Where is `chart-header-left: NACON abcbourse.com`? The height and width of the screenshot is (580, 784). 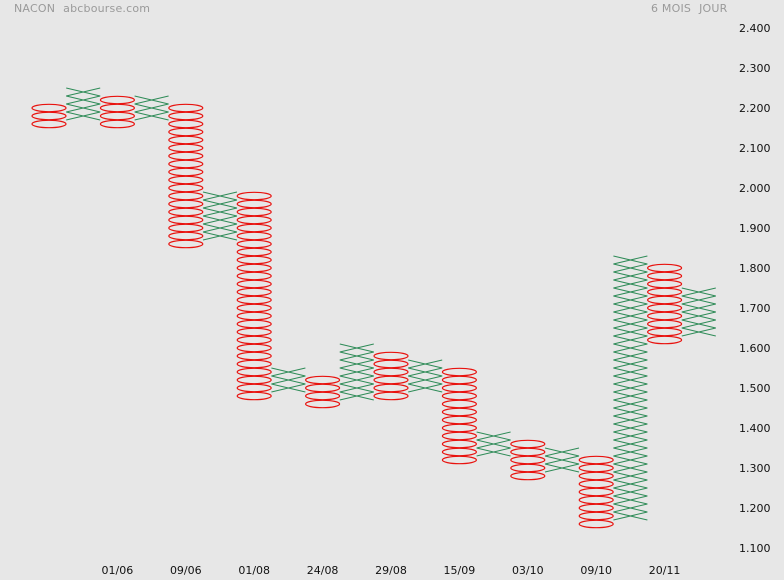 chart-header-left: NACON abcbourse.com is located at coordinates (82, 8).